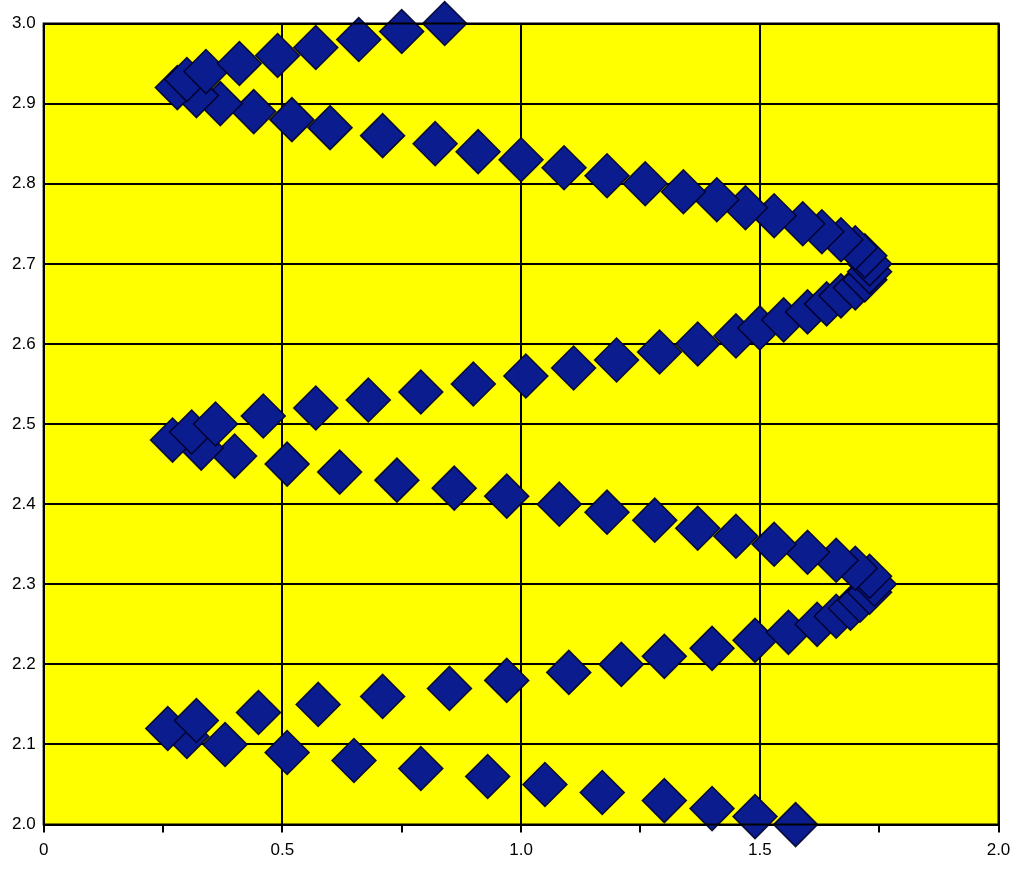 Image resolution: width=1022 pixels, height=877 pixels. What do you see at coordinates (23, 503) in the screenshot?
I see `y-tick-label: 2.4` at bounding box center [23, 503].